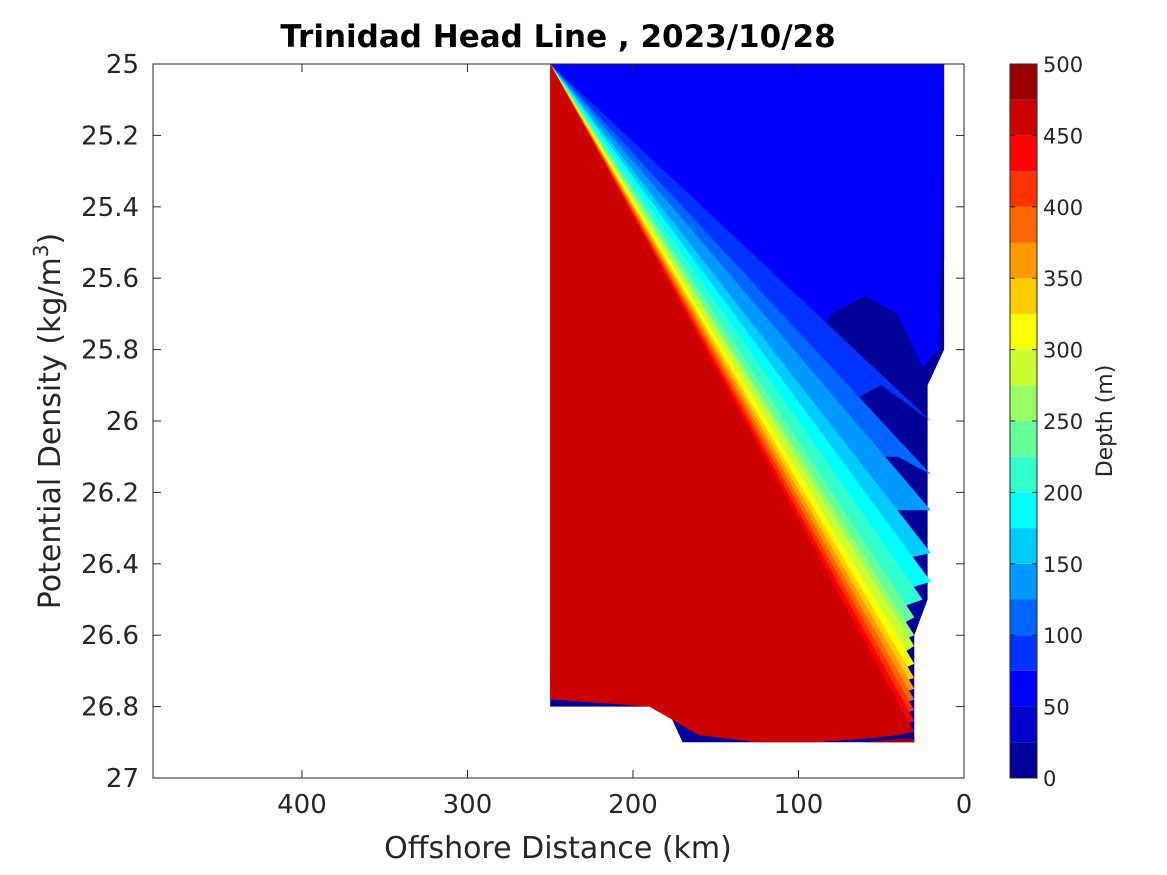  Describe the element at coordinates (1063, 279) in the screenshot. I see `colorbar-tick-label: 350` at that location.